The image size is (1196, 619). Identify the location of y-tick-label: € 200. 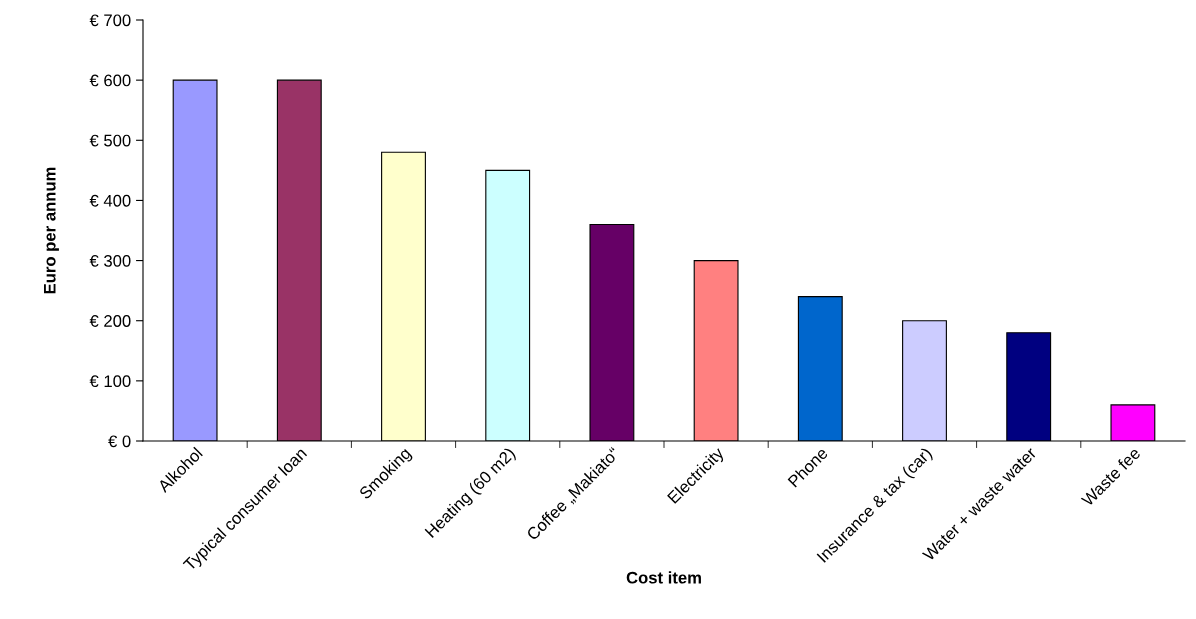
(110, 321).